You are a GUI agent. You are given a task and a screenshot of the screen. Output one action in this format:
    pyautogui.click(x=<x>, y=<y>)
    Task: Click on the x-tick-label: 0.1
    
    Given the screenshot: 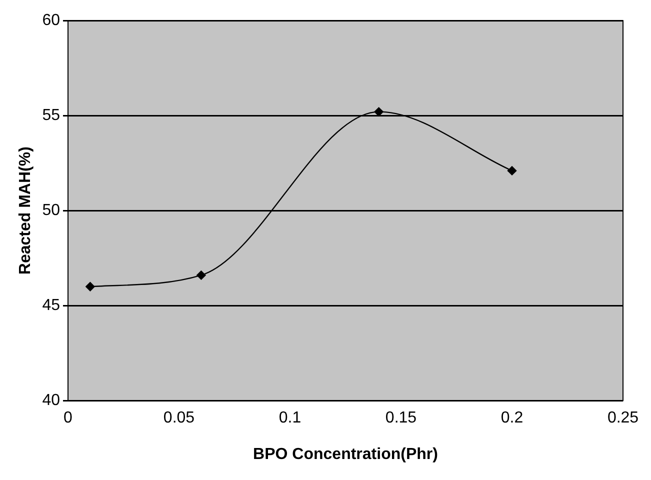 What is the action you would take?
    pyautogui.click(x=290, y=418)
    